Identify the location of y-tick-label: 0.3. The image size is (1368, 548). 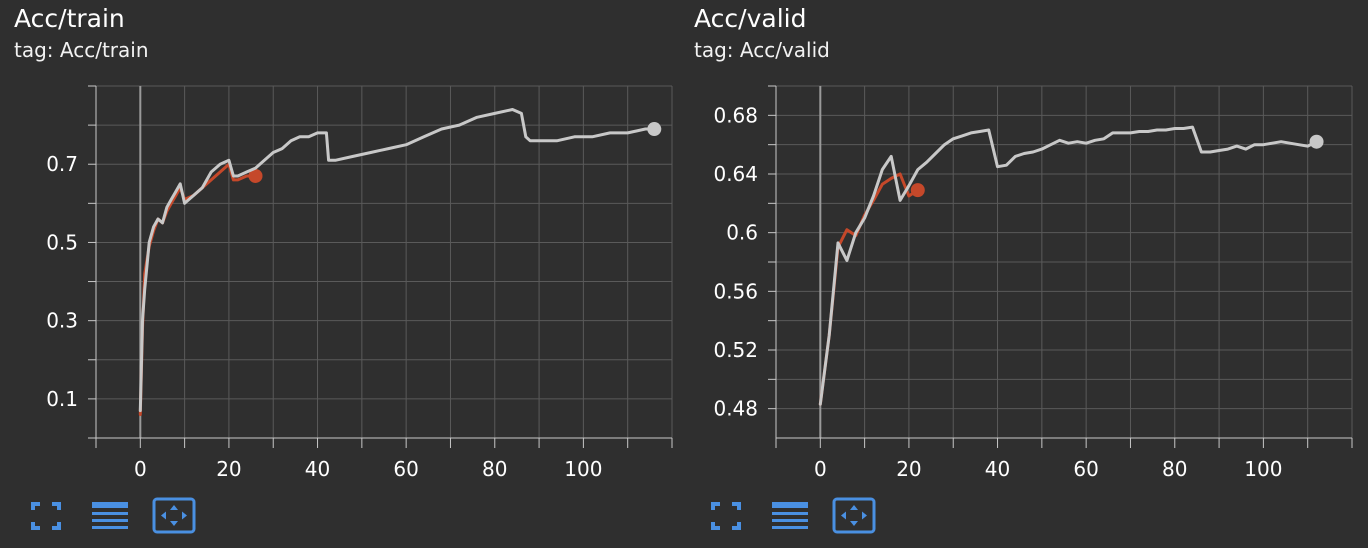
(62, 321).